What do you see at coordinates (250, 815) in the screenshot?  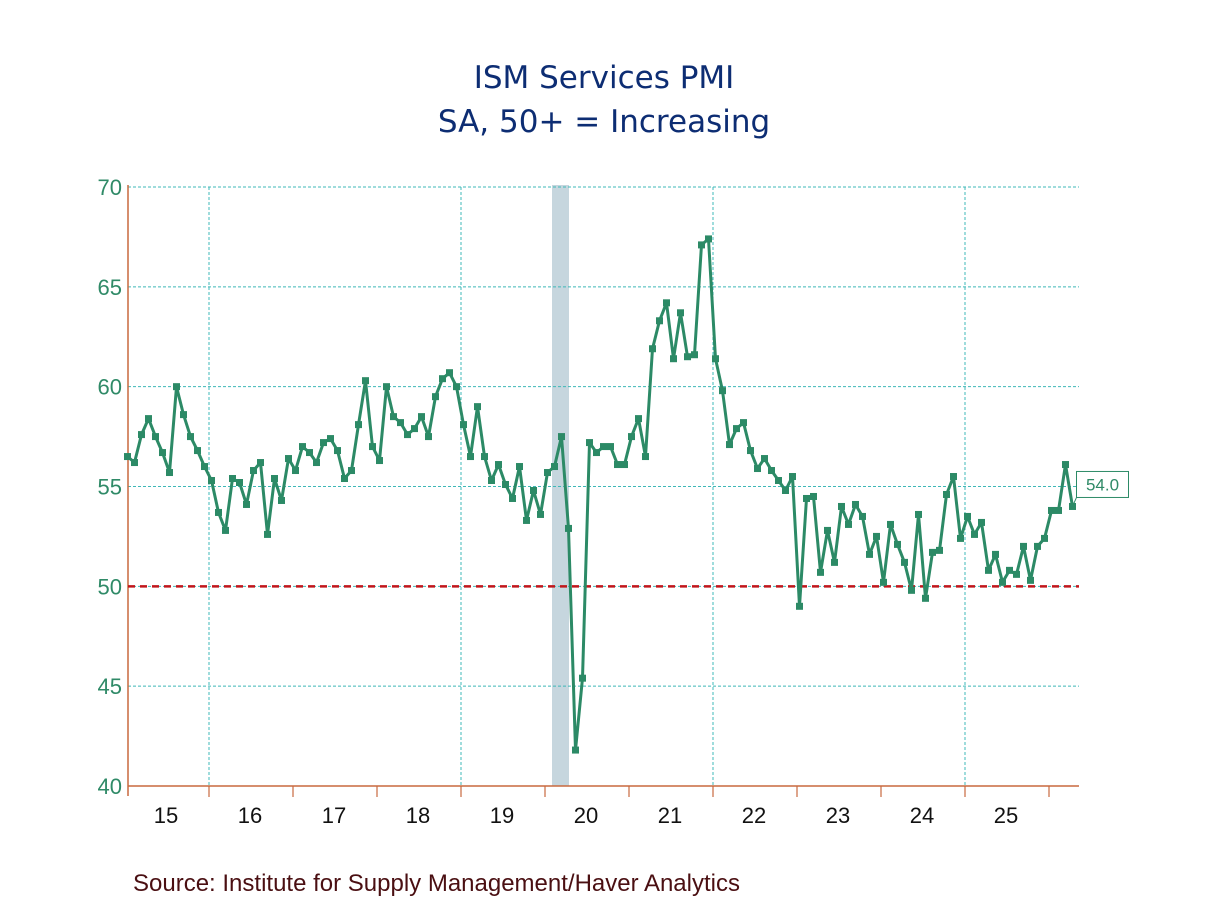 I see `x-tick-label: 16` at bounding box center [250, 815].